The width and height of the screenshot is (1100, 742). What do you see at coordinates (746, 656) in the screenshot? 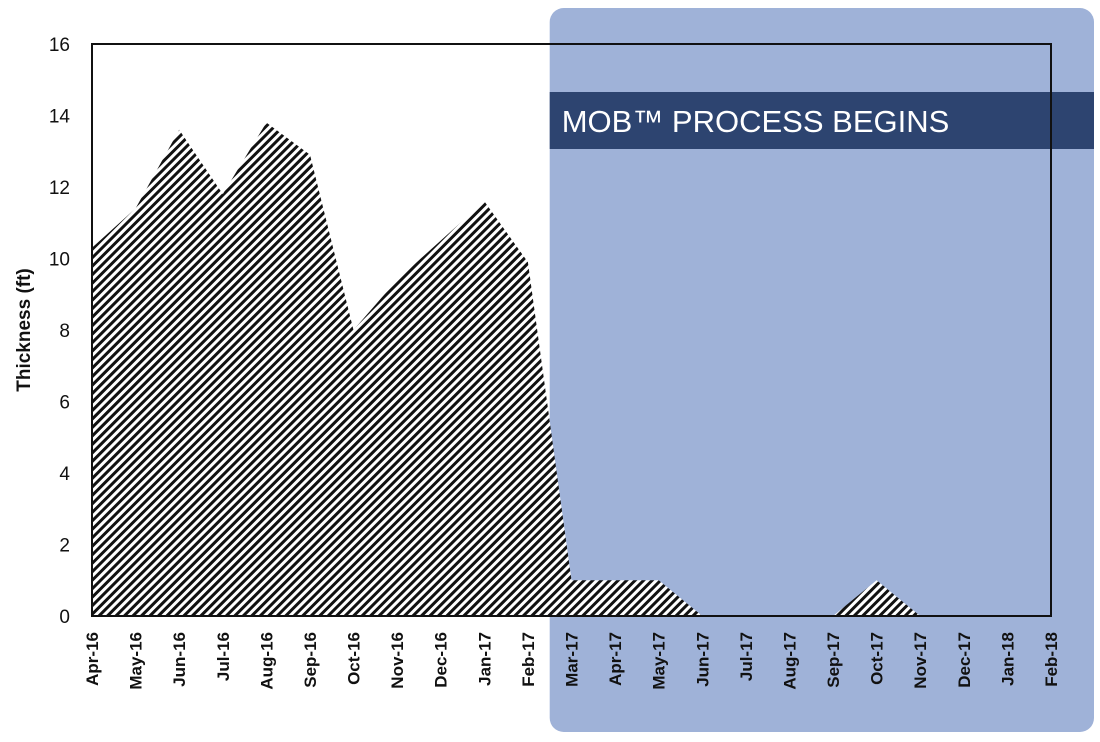
I see `x-tick-label: Jul-17` at bounding box center [746, 656].